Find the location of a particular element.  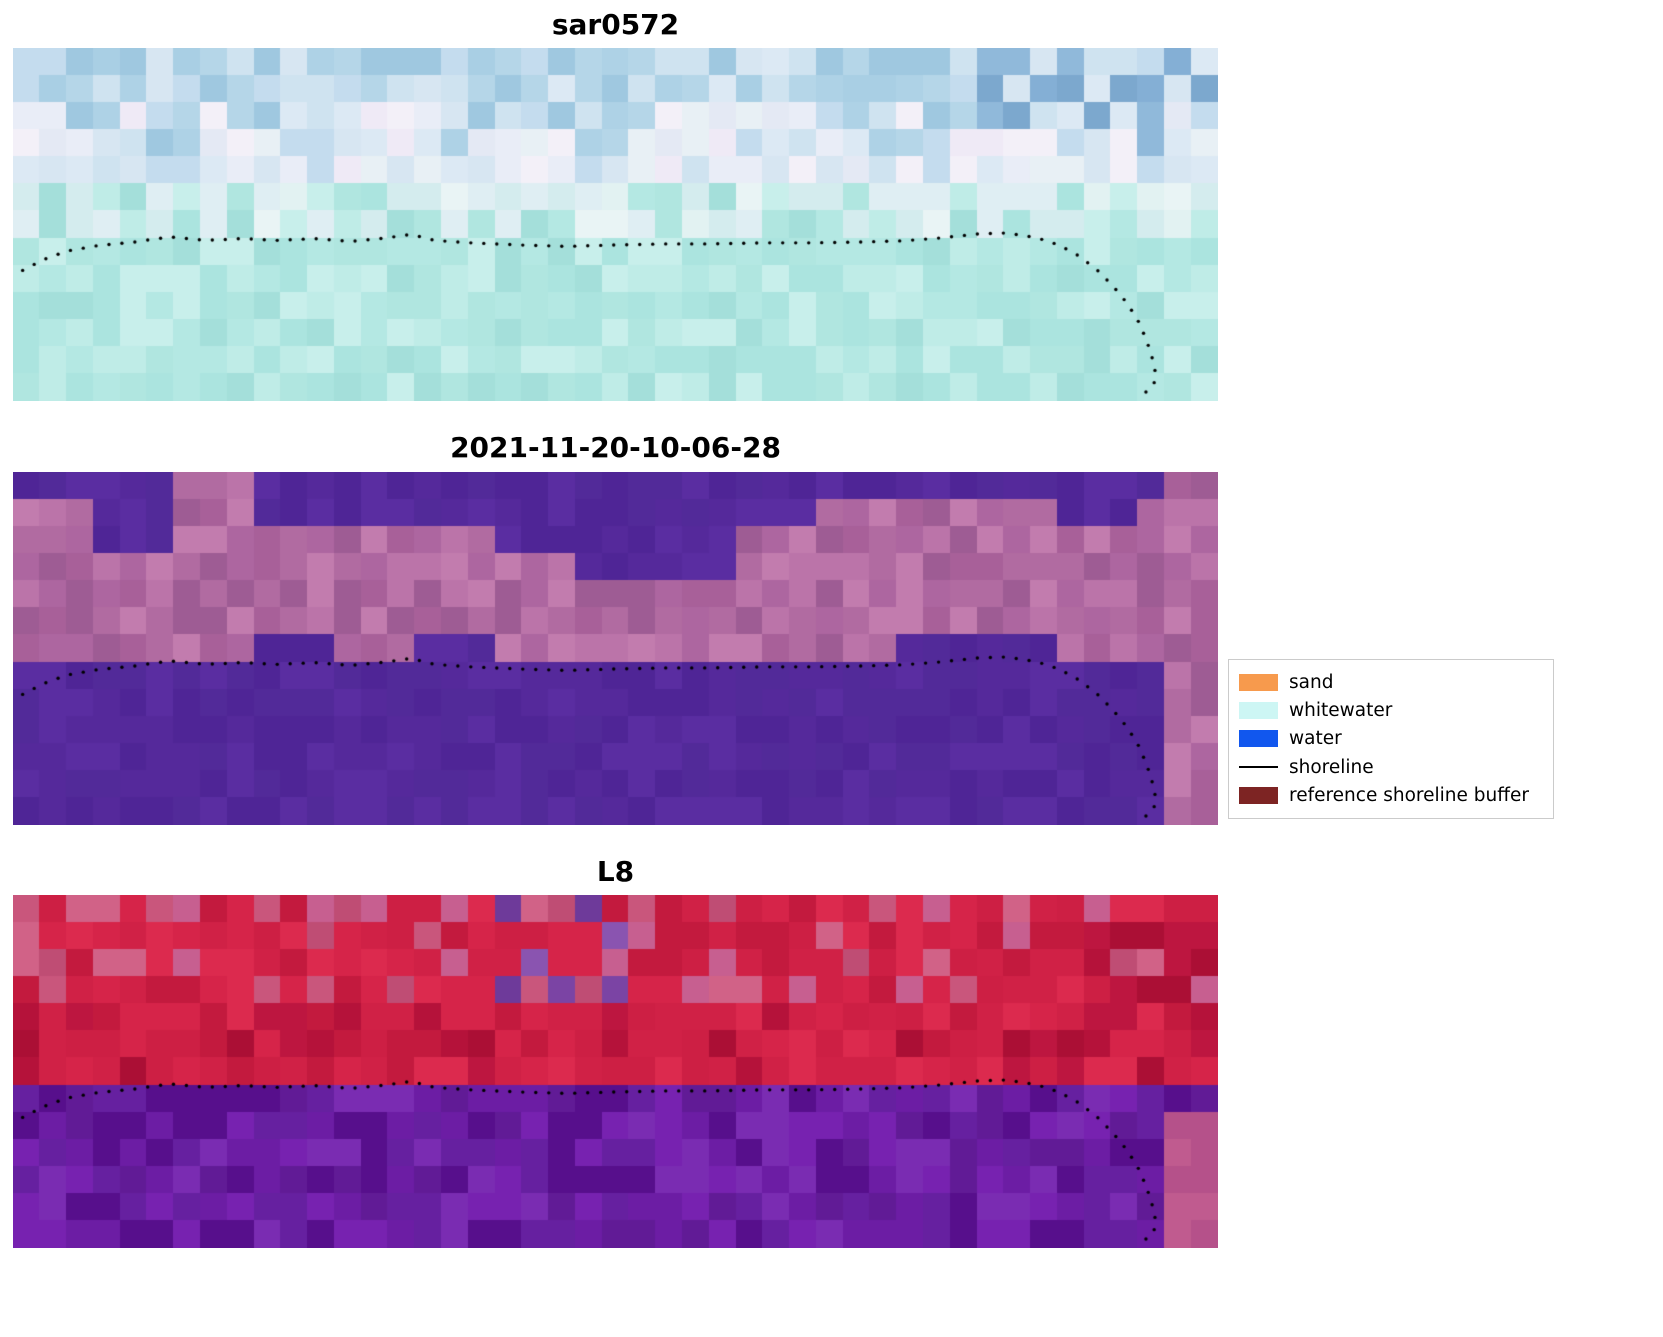

legend-reference-swatch is located at coordinates (1258, 796).